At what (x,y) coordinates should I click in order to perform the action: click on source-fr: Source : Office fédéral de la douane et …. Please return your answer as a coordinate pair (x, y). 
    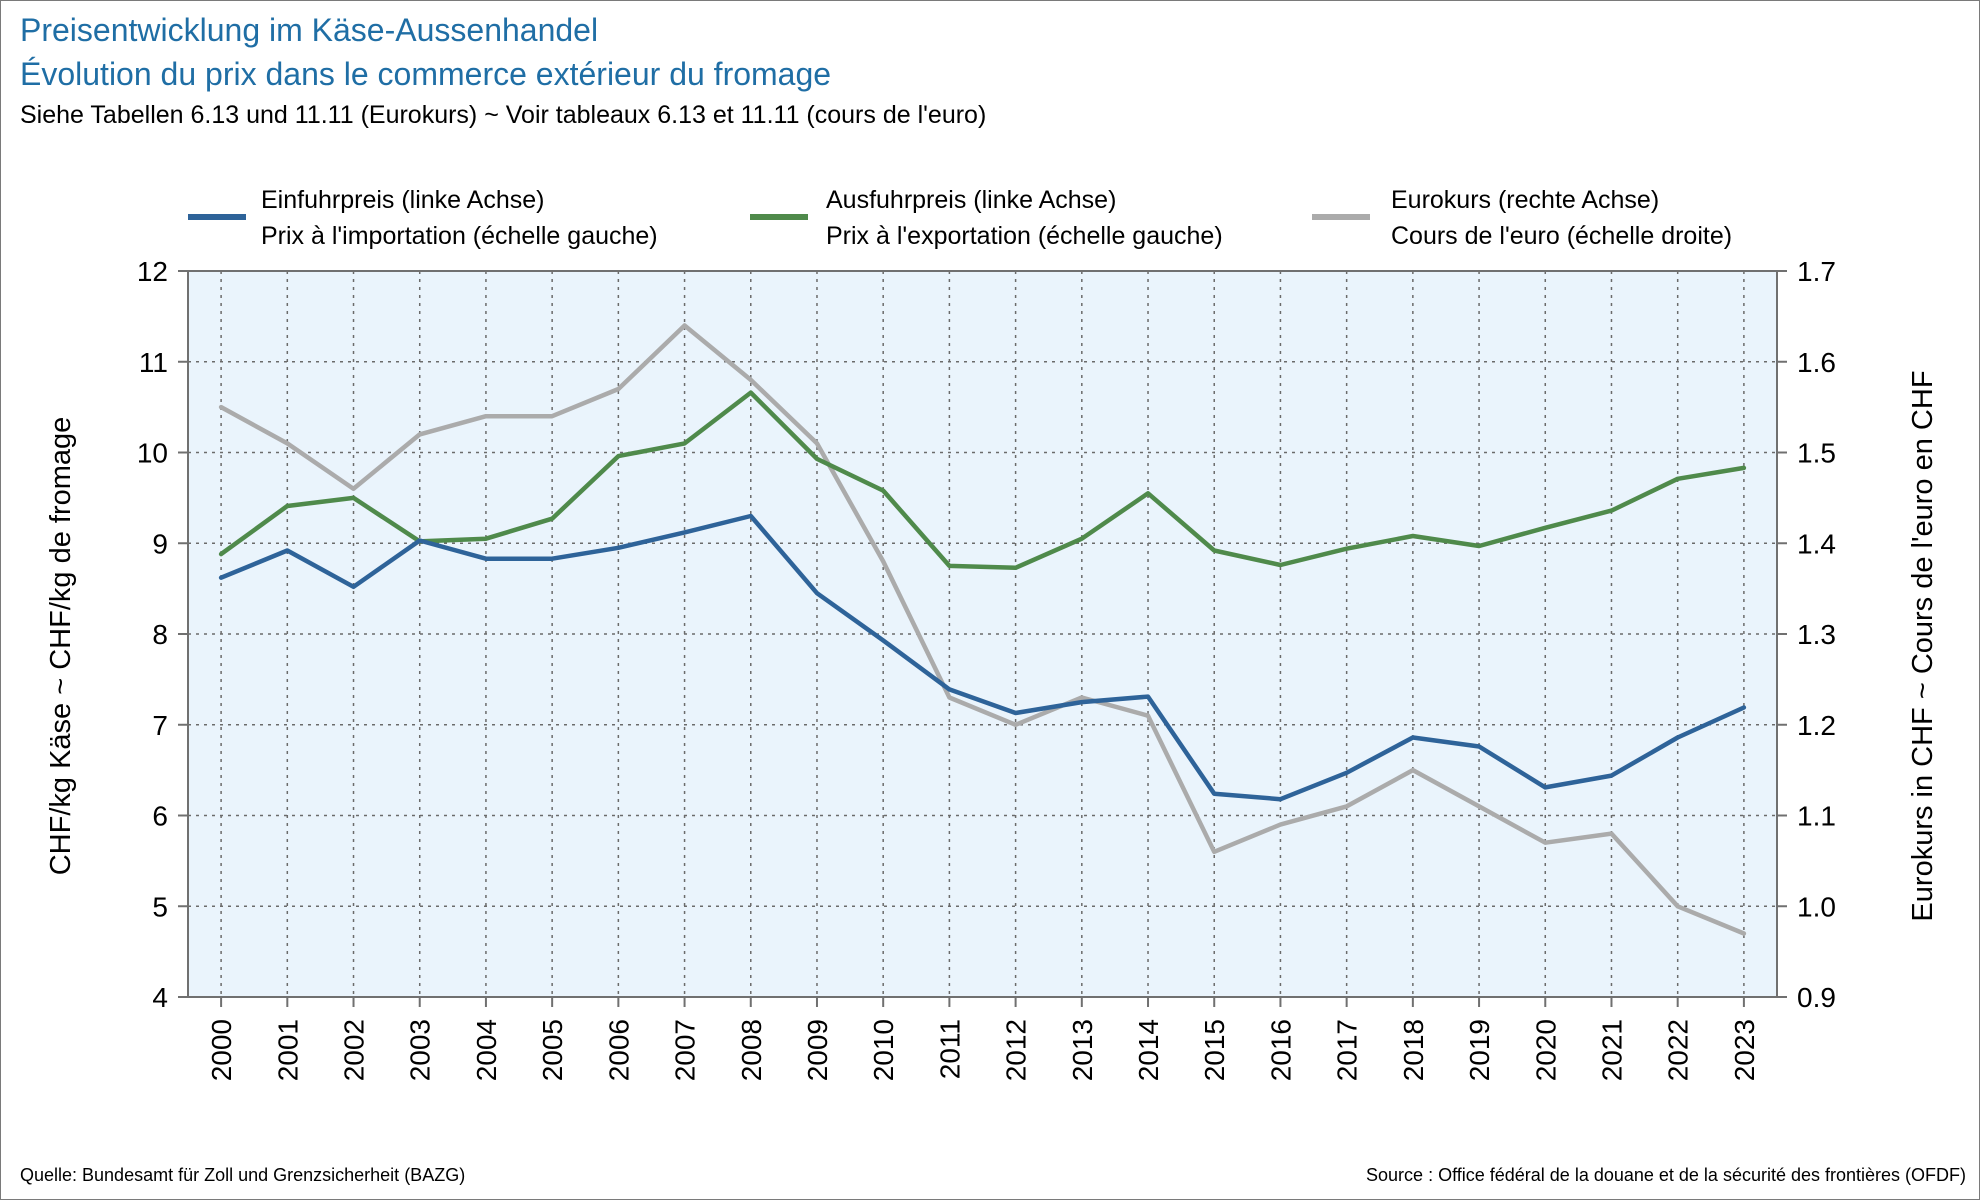
    Looking at the image, I should click on (1666, 1175).